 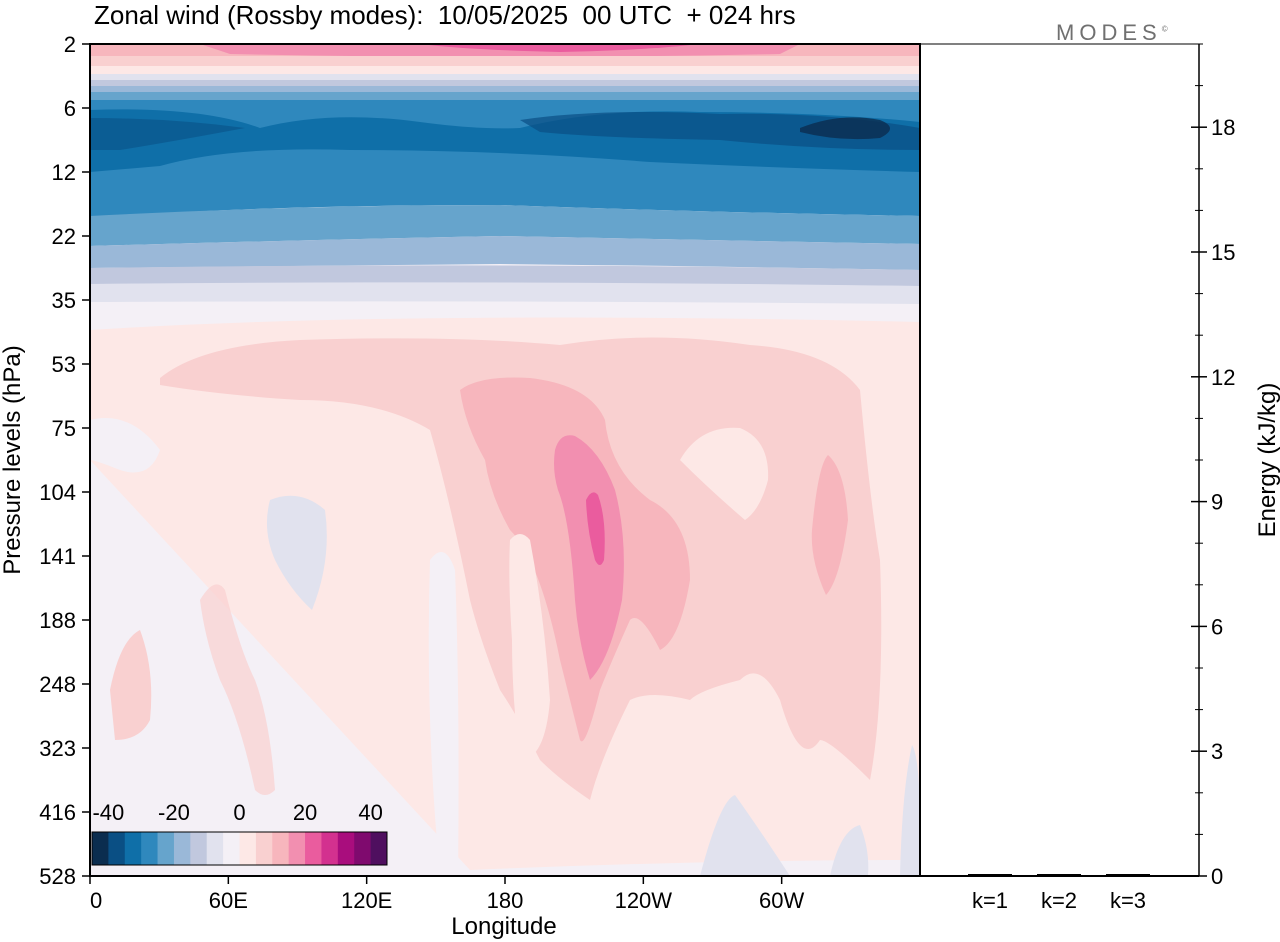 I want to click on pressure-tick-label: 248, so click(x=57, y=684).